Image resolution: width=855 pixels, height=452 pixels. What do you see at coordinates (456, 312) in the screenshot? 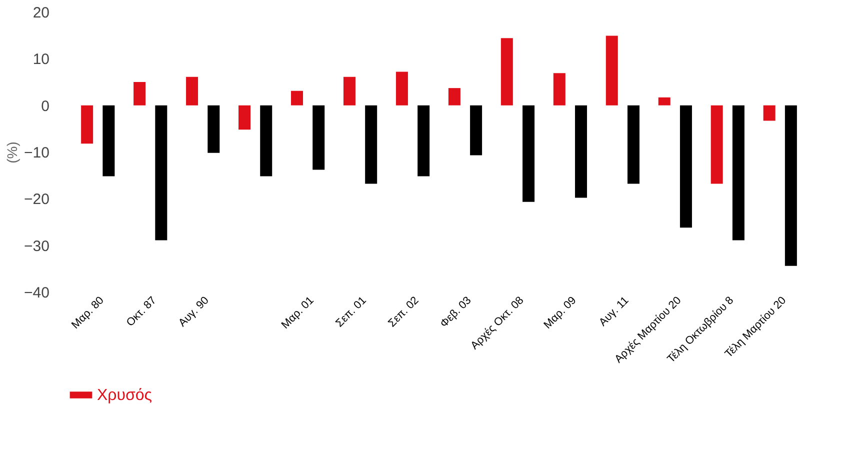
I see `x-tick-label: Φεβ. 03` at bounding box center [456, 312].